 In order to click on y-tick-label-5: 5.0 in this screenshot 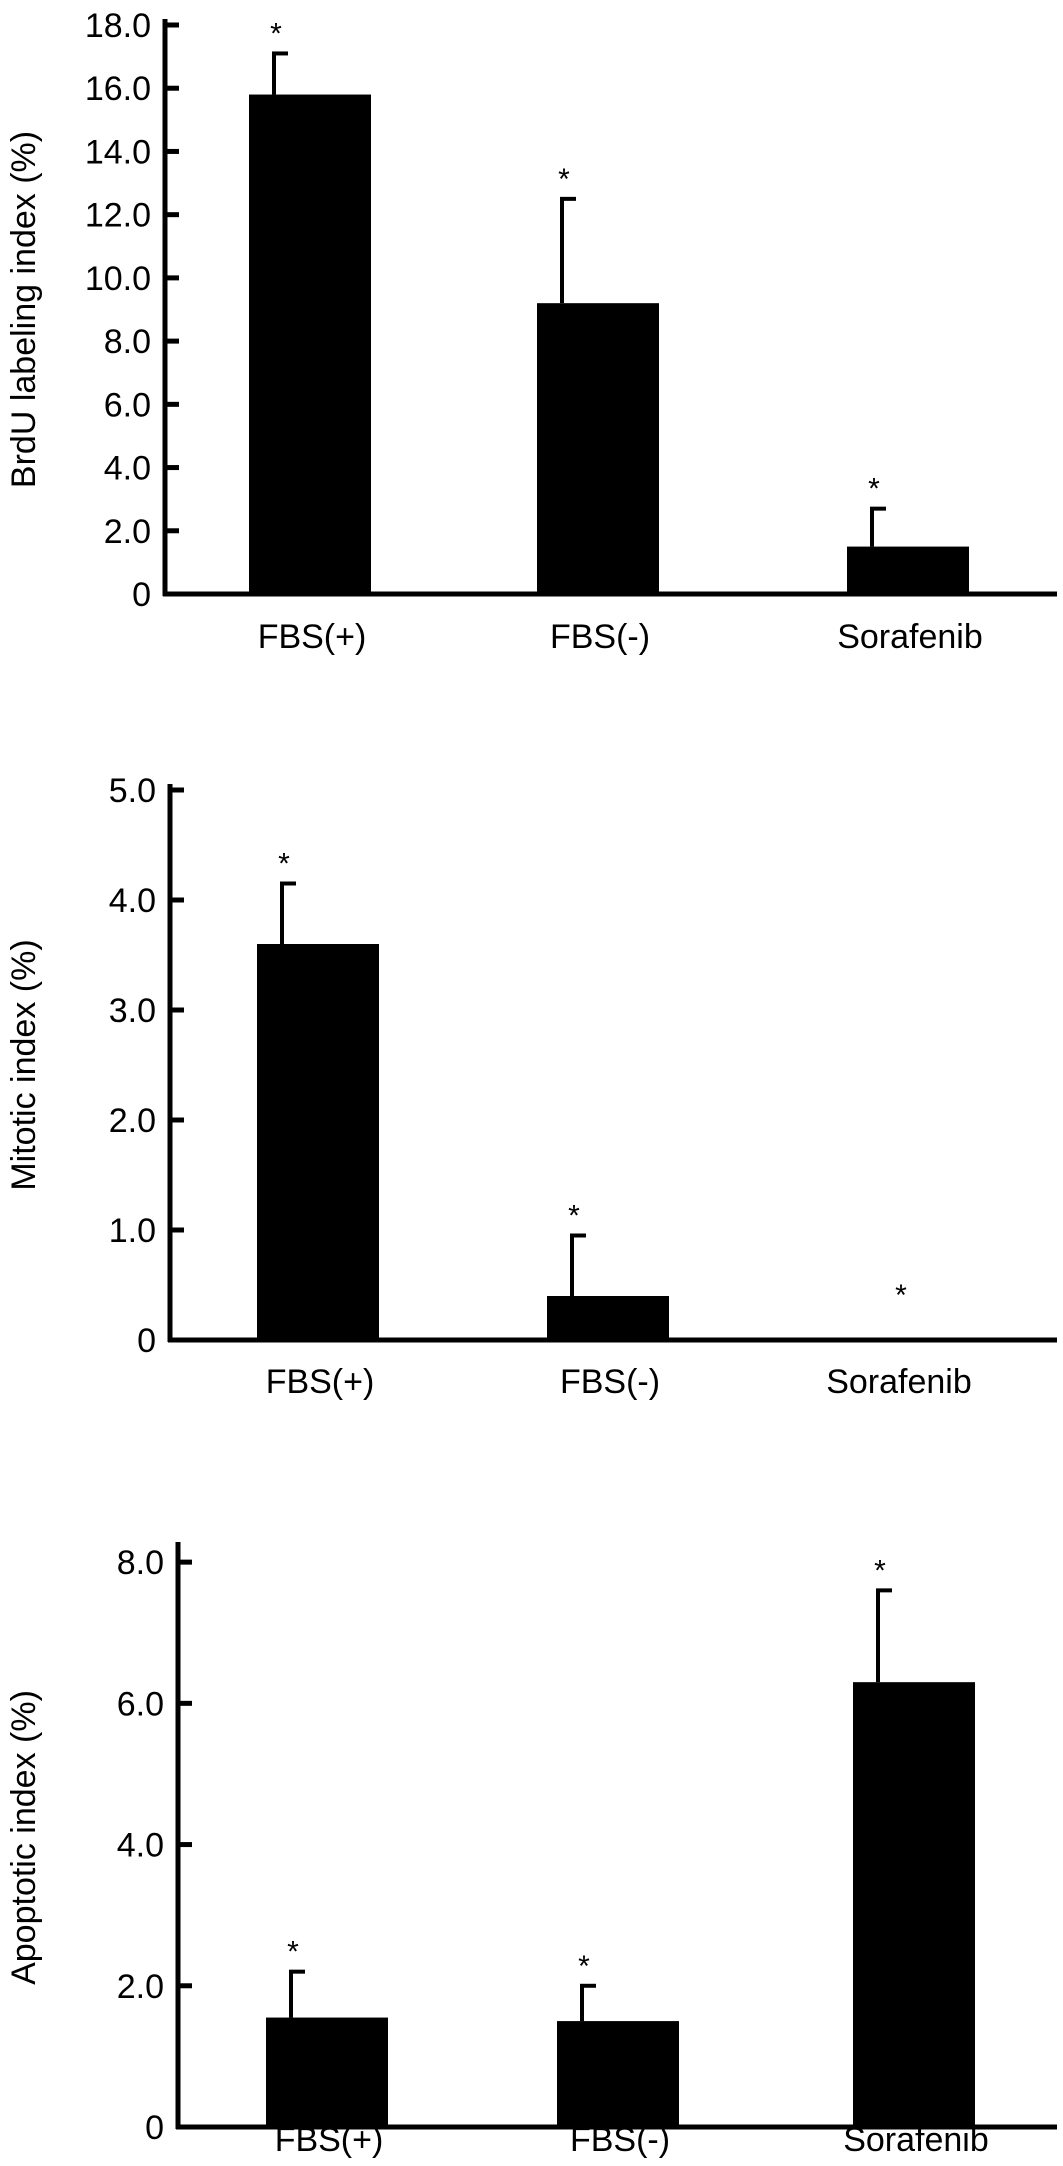, I will do `click(132, 791)`.